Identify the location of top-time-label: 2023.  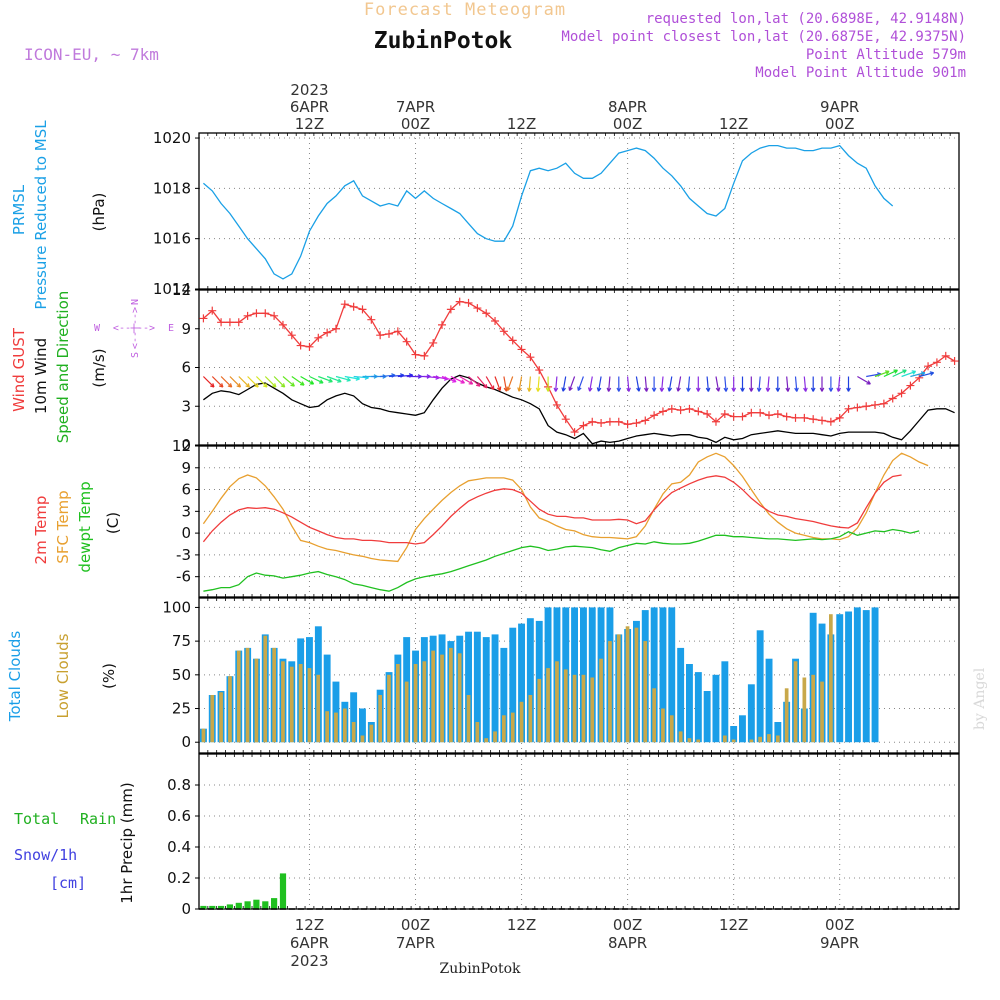
(309, 90).